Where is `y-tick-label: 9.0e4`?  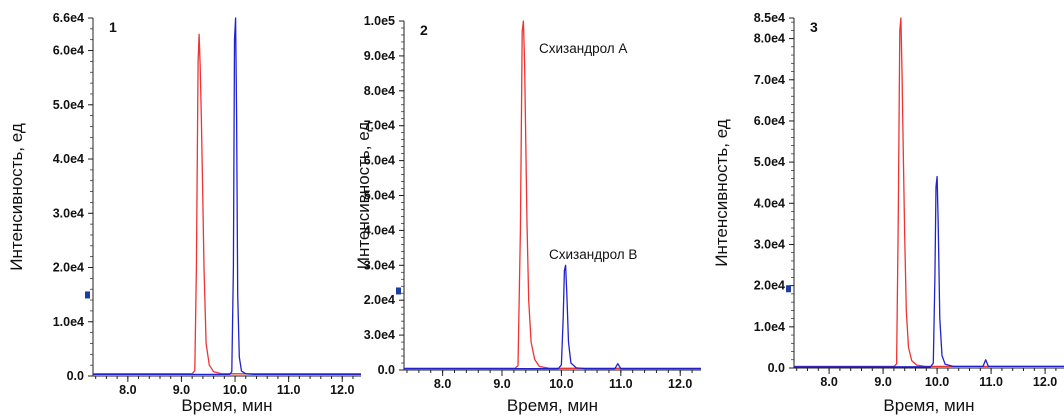 y-tick-label: 9.0e4 is located at coordinates (379, 56).